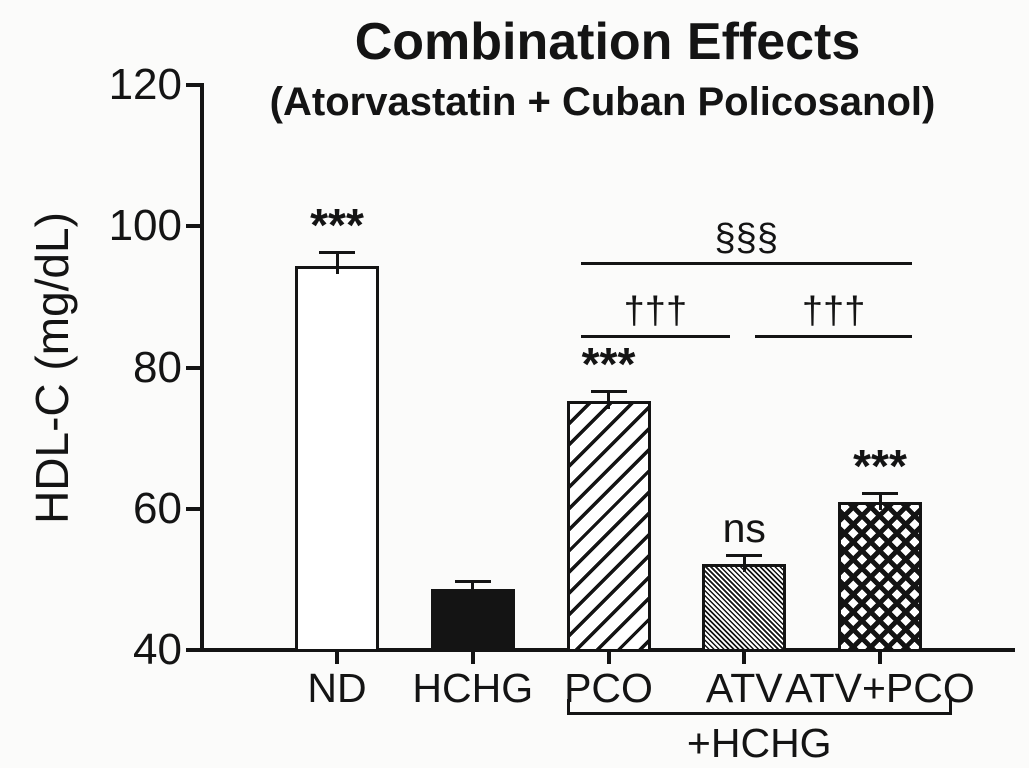 Image resolution: width=1029 pixels, height=768 pixels. What do you see at coordinates (744, 527) in the screenshot?
I see `sig-label-atv: ns` at bounding box center [744, 527].